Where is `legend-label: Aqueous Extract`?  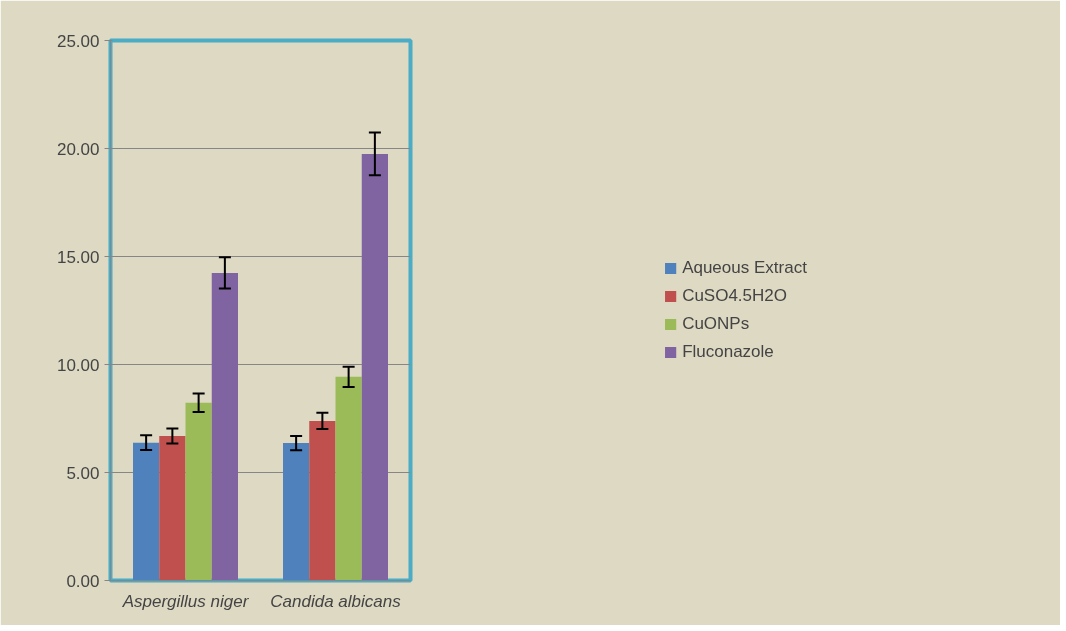 legend-label: Aqueous Extract is located at coordinates (744, 268).